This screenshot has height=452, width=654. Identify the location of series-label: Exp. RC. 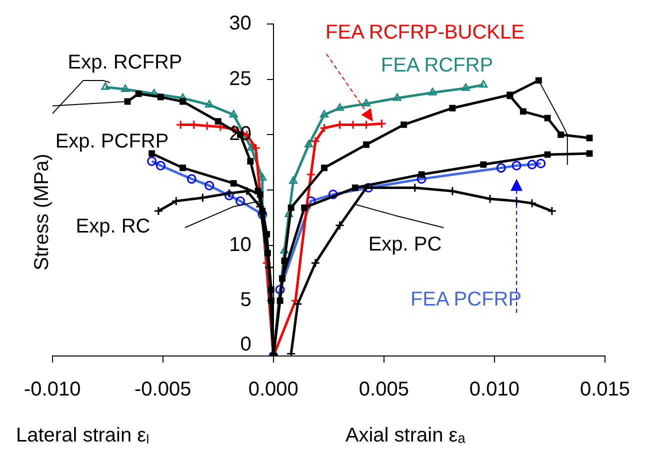
(113, 227).